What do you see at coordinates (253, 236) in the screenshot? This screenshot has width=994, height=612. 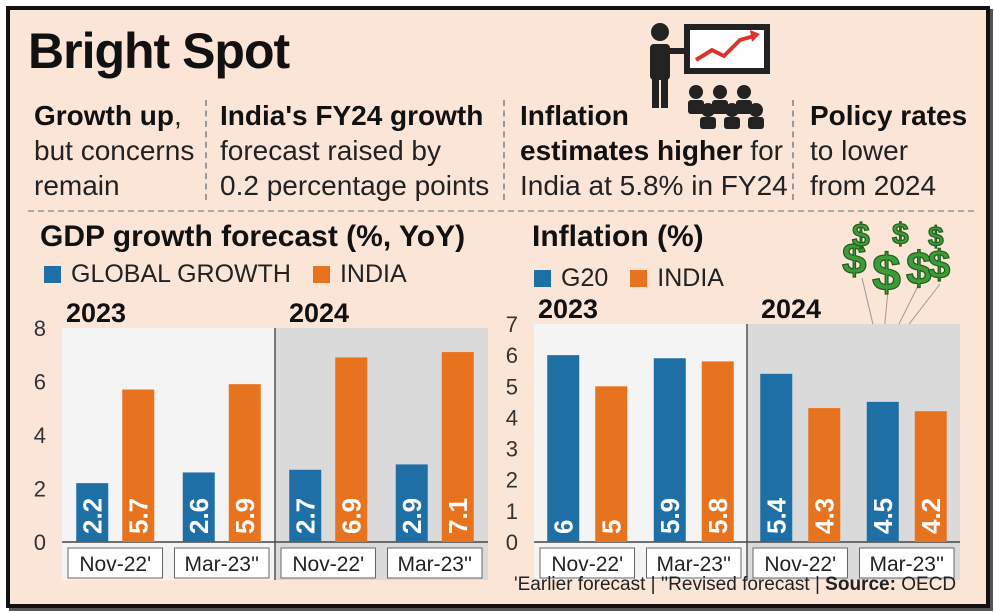 I see `gdp-chart-title: GDP growth forecast (%, YoY)` at bounding box center [253, 236].